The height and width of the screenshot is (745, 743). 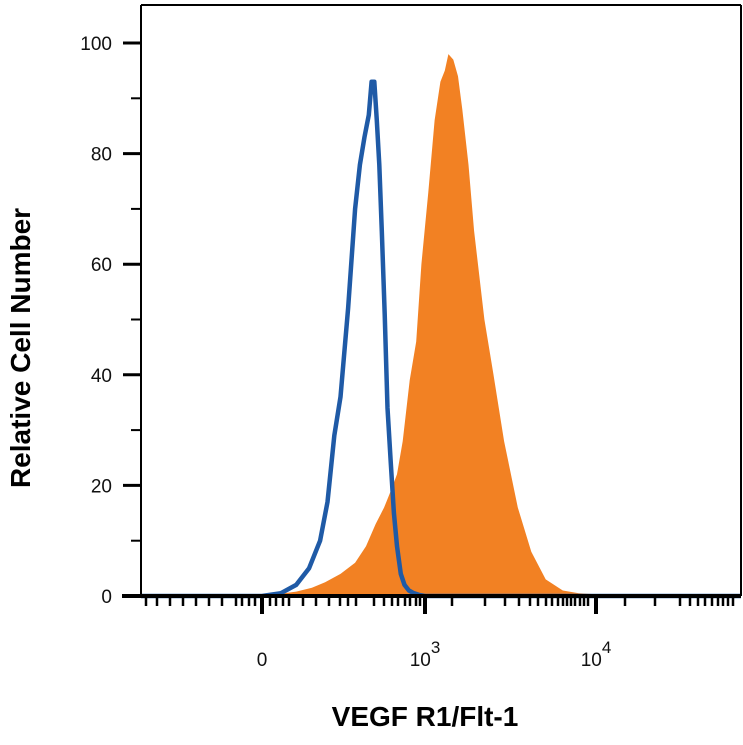 What do you see at coordinates (435, 647) in the screenshot?
I see `x-tick-exponent: 3` at bounding box center [435, 647].